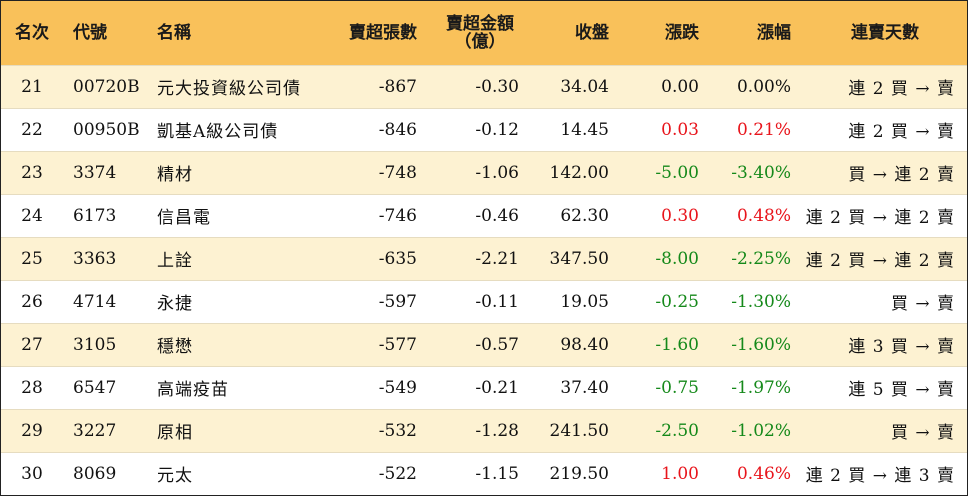  Describe the element at coordinates (90, 32) in the screenshot. I see `header-code: 代號` at that location.